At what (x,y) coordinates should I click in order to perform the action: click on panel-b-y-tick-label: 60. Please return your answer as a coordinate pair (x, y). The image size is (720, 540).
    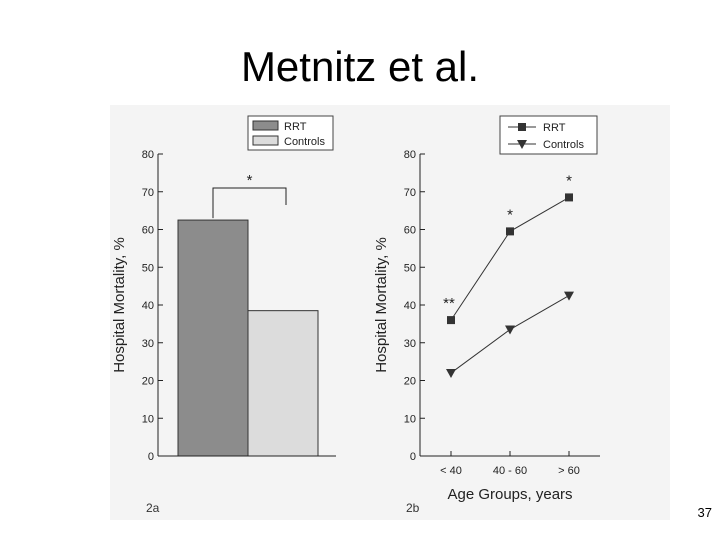
    Looking at the image, I should click on (410, 231).